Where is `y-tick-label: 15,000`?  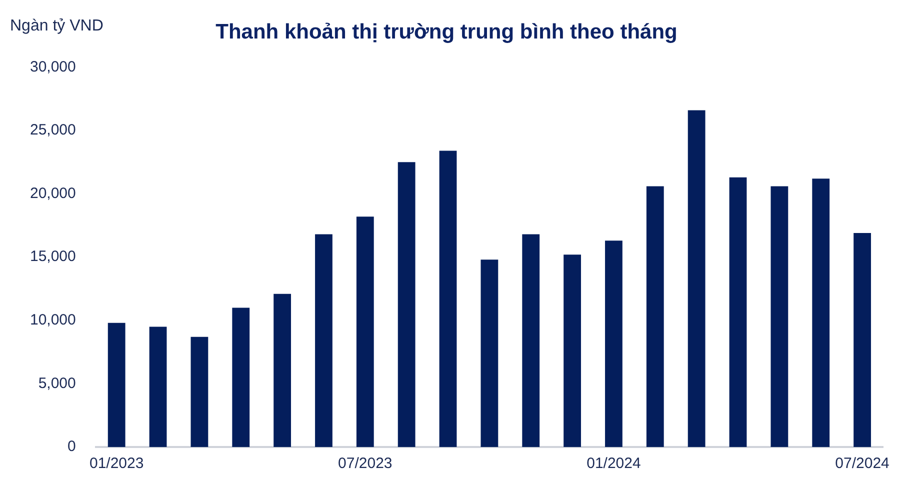 y-tick-label: 15,000 is located at coordinates (53, 257).